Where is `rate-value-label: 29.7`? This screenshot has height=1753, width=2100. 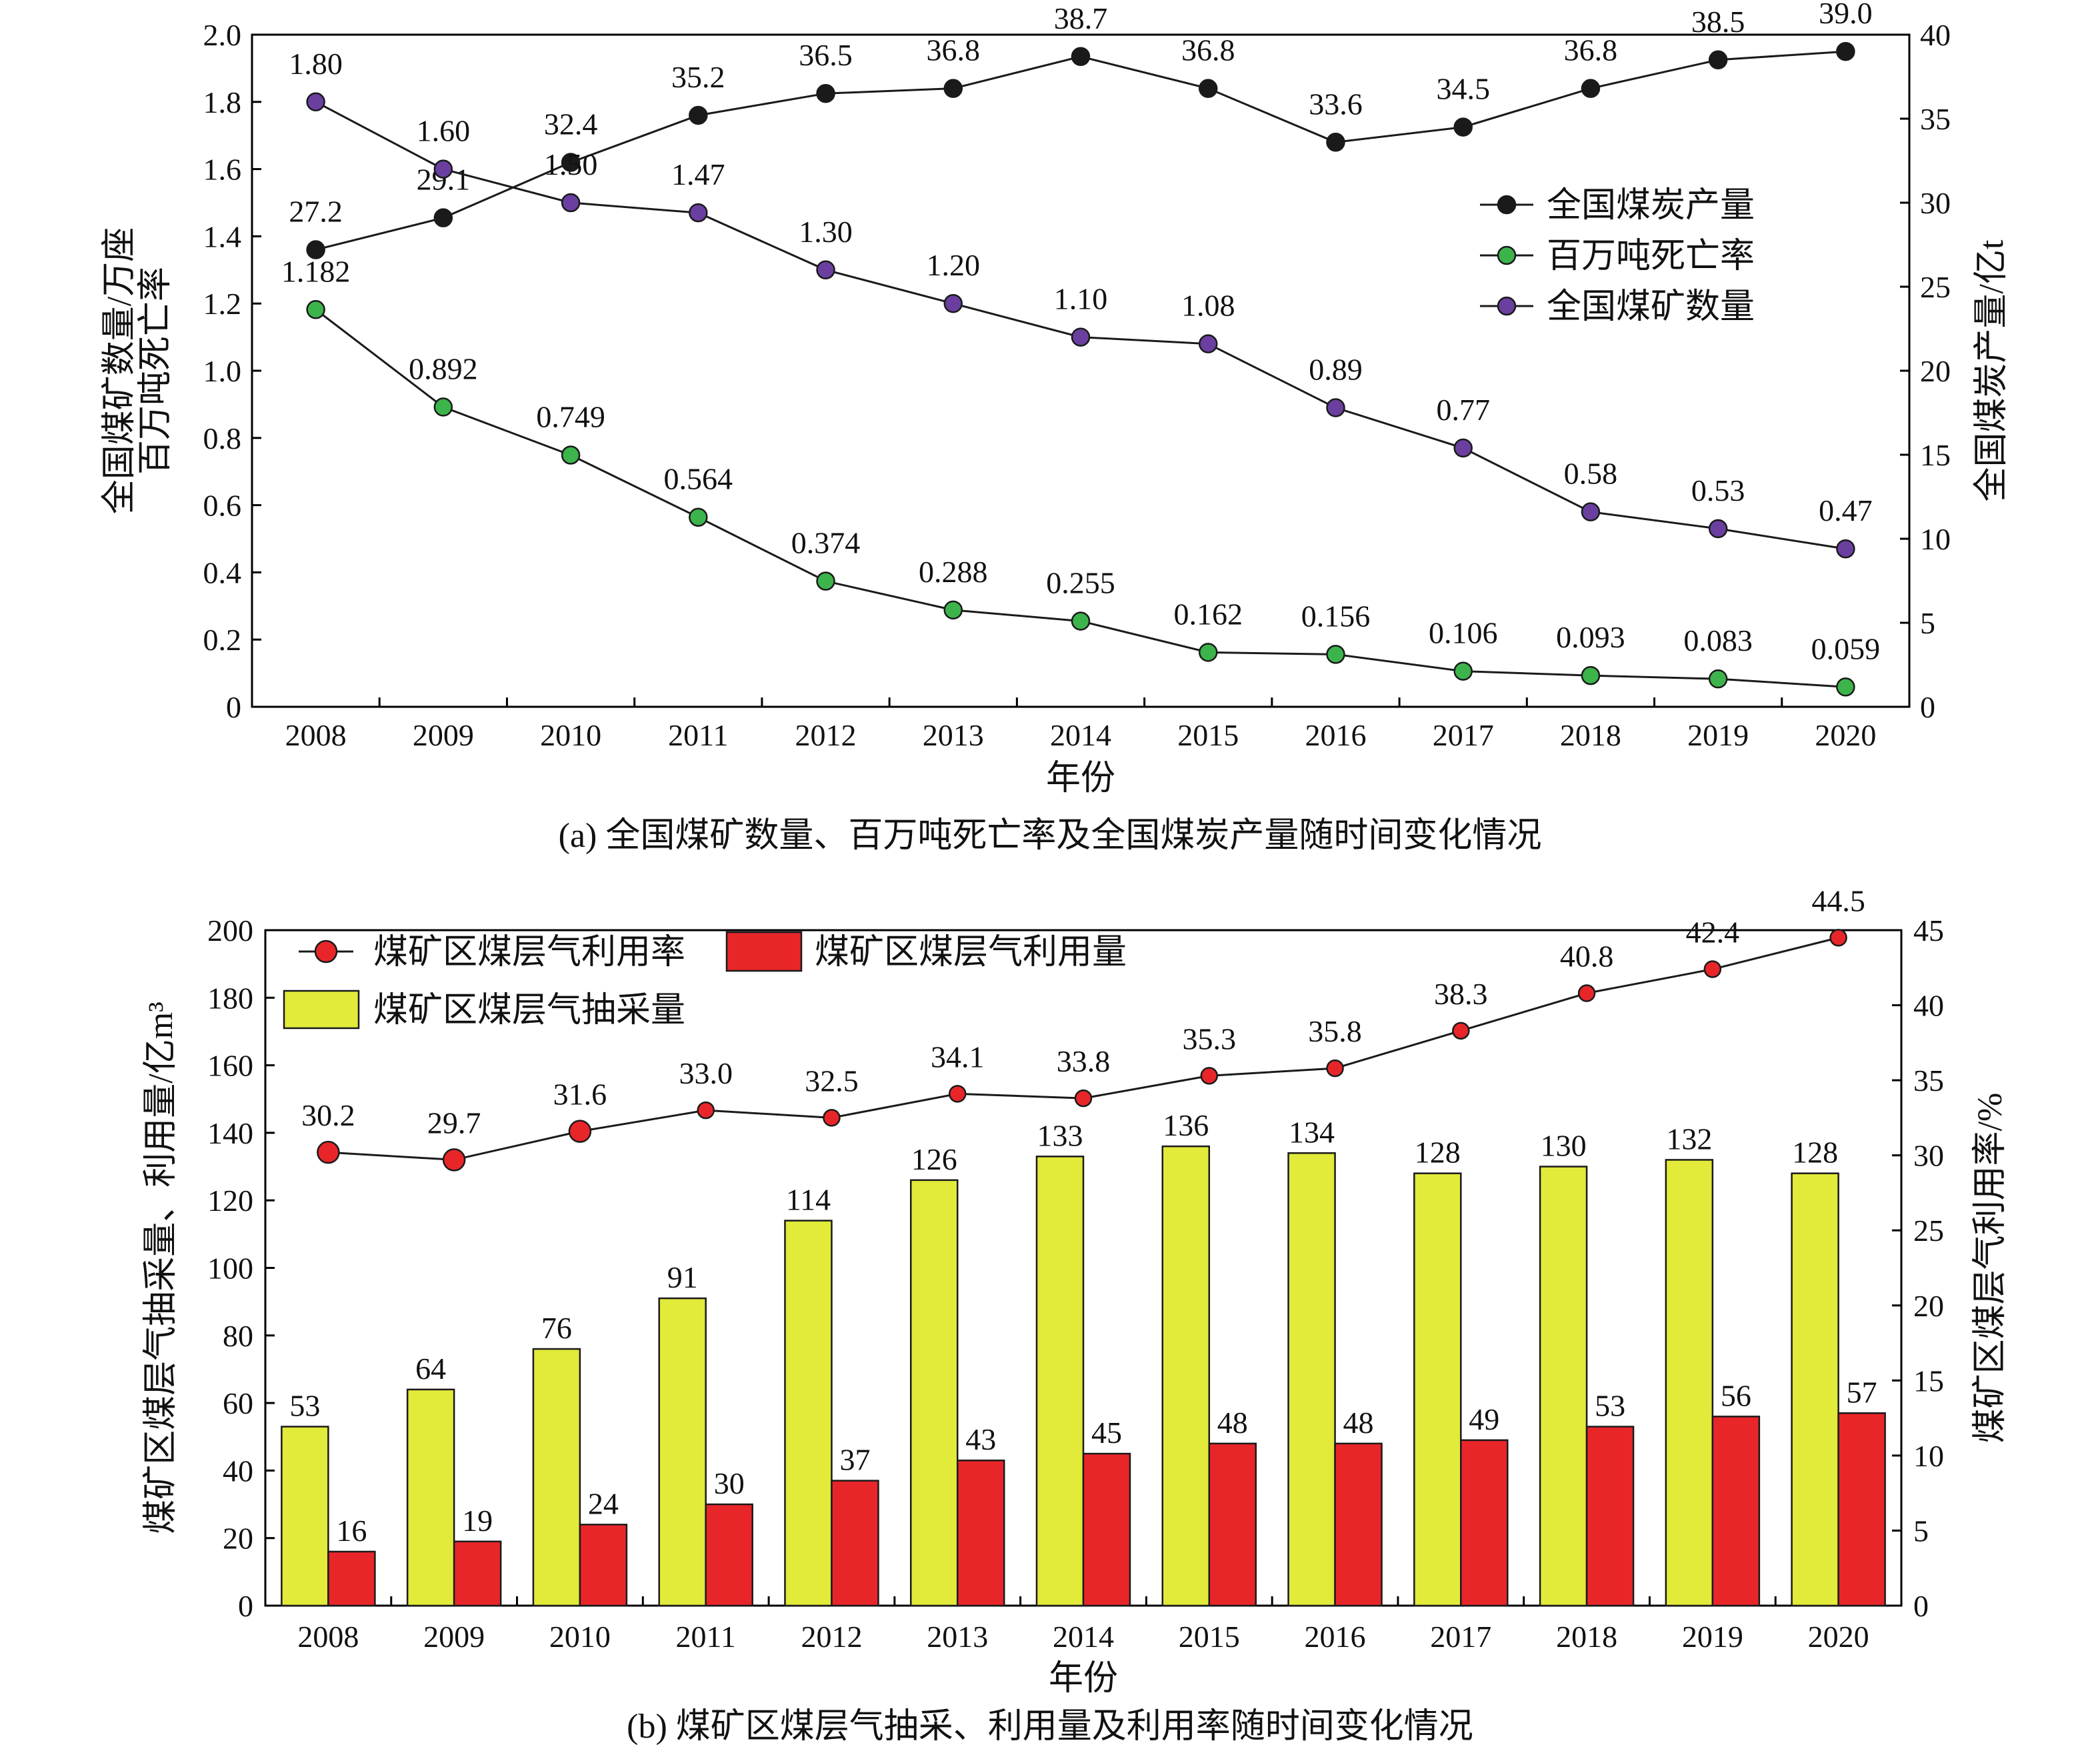
rate-value-label: 29.7 is located at coordinates (454, 1123).